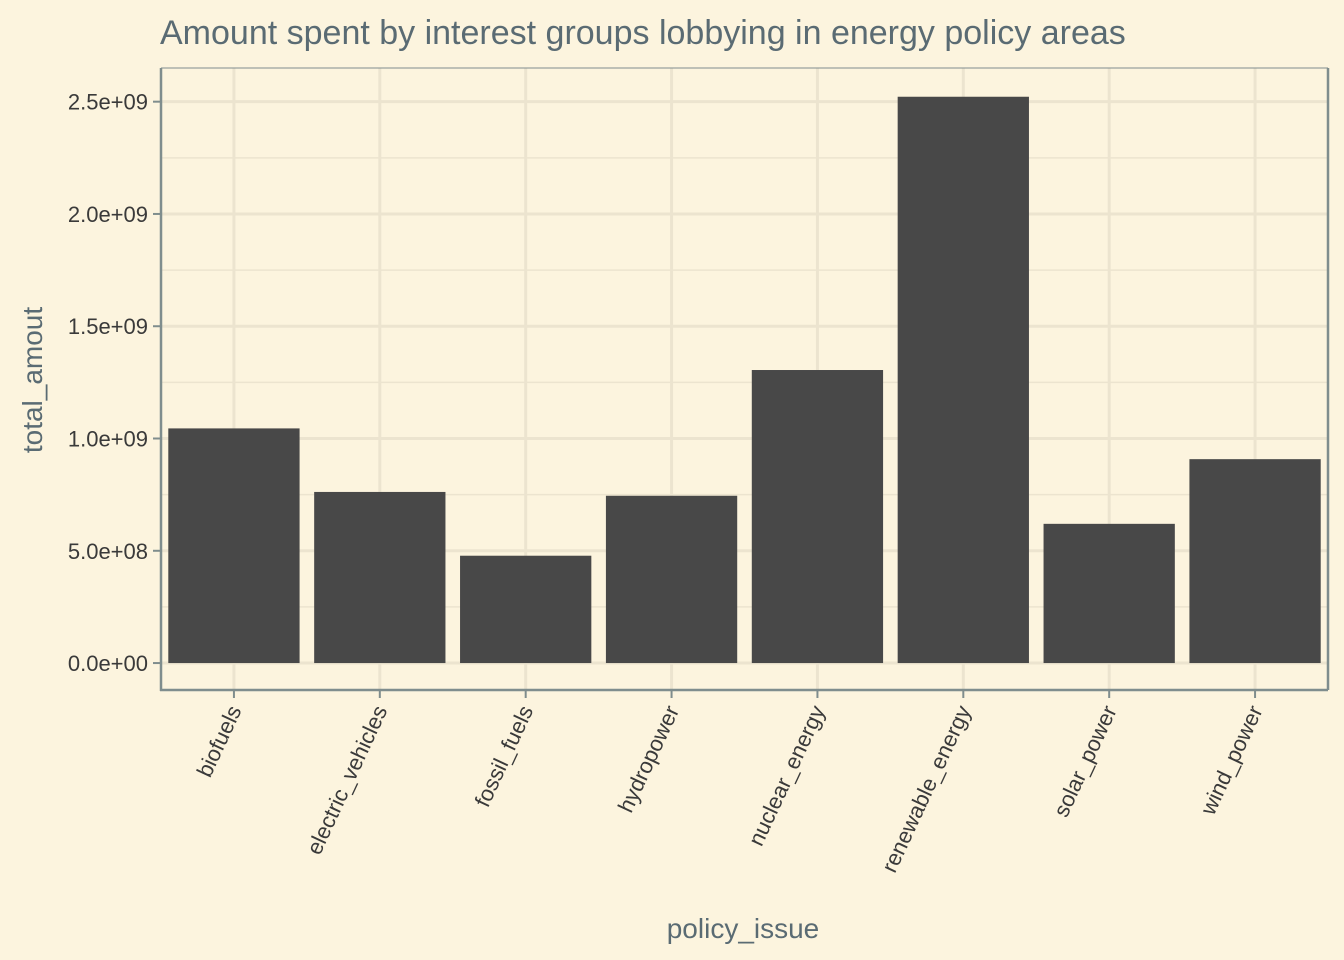 The image size is (1344, 960). Describe the element at coordinates (526, 609) in the screenshot. I see `bar-fossil_fuels` at that location.